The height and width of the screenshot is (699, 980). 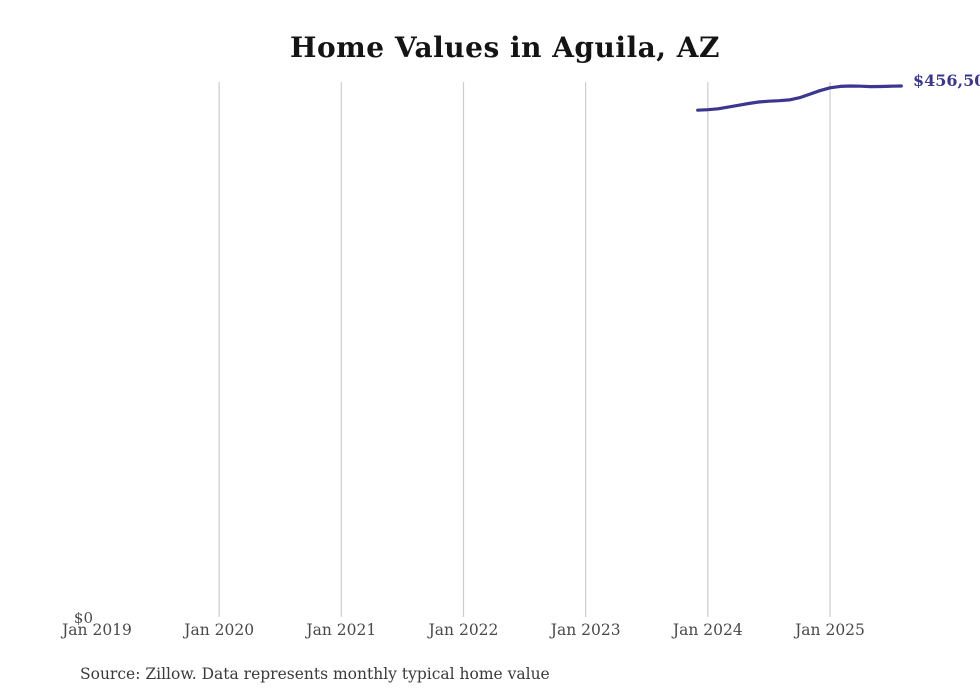 I want to click on x-axis-label: Jan 2019, so click(x=97, y=630).